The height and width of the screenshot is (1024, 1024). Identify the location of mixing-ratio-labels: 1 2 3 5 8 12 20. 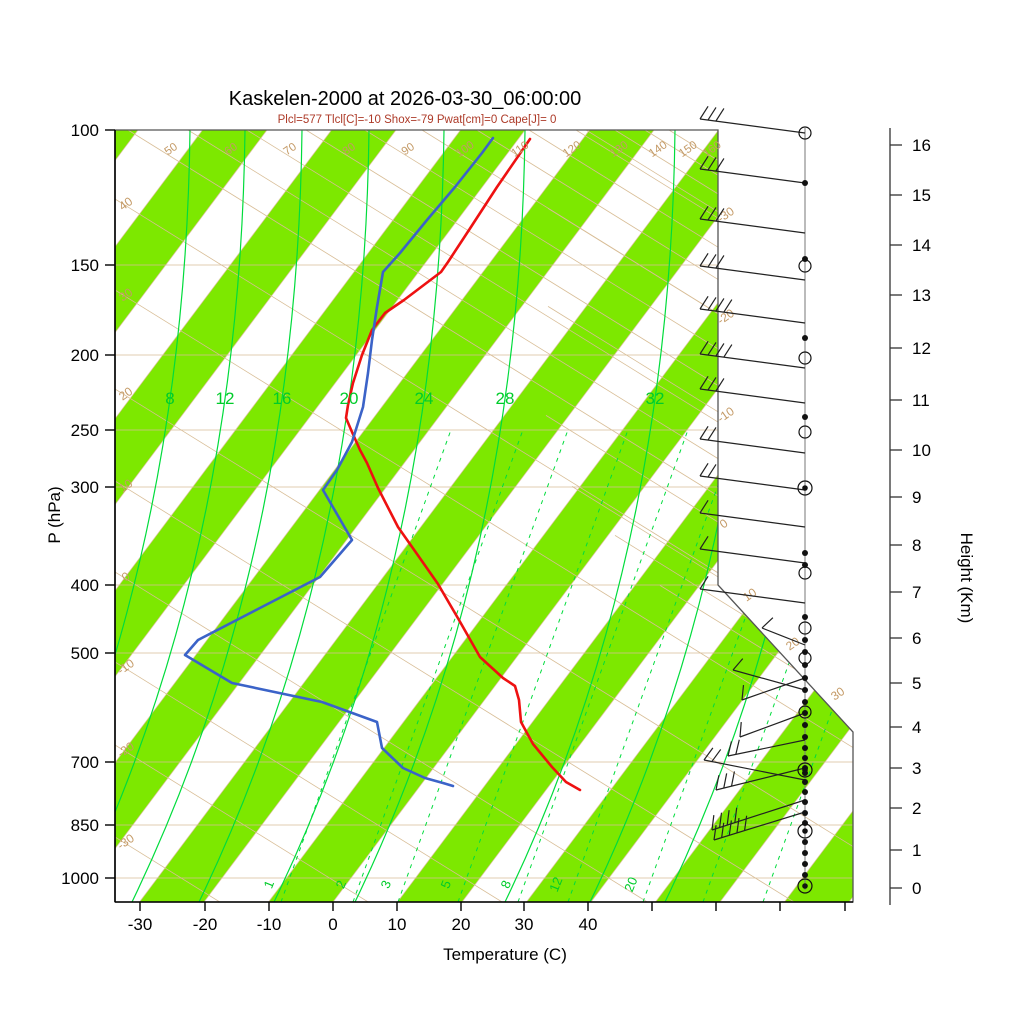
(451, 884).